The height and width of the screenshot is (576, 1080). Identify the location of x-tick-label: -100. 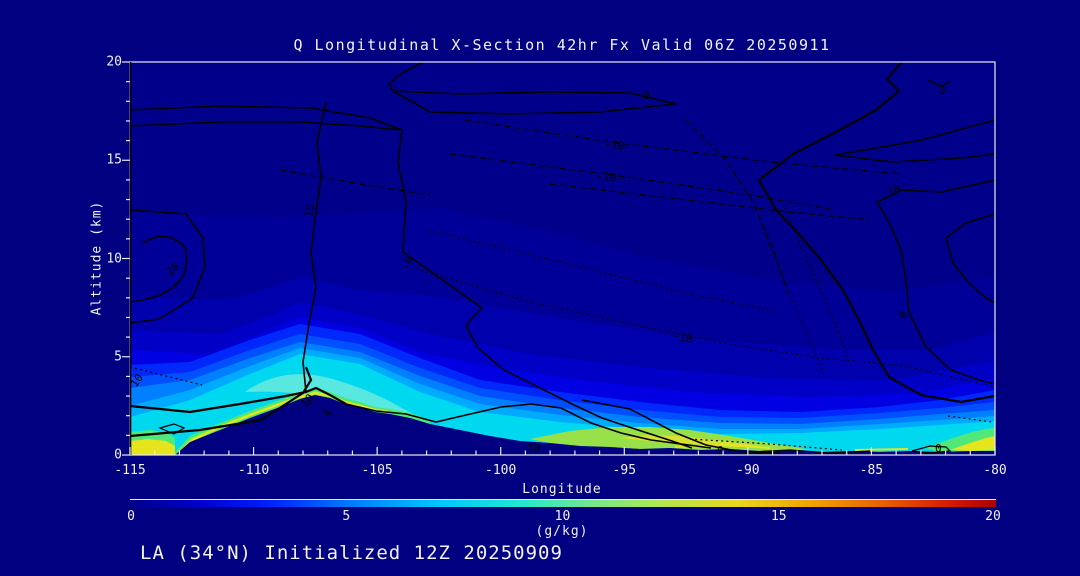
(501, 470).